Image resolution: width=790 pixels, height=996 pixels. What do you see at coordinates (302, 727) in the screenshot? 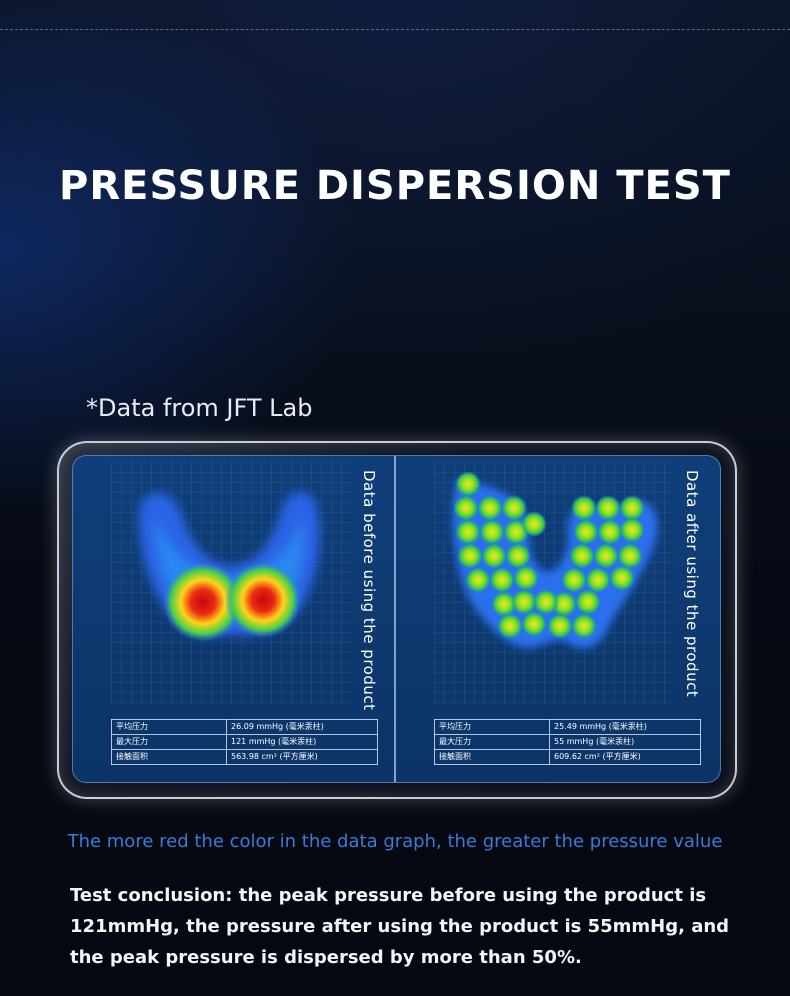
I see `stat-value: 26.09 mmHg (毫米汞柱)` at bounding box center [302, 727].